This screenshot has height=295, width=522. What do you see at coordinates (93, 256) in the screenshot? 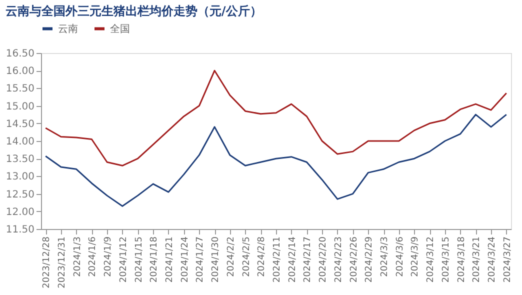
I see `x-tick-label: 2024/1/6` at bounding box center [93, 256].